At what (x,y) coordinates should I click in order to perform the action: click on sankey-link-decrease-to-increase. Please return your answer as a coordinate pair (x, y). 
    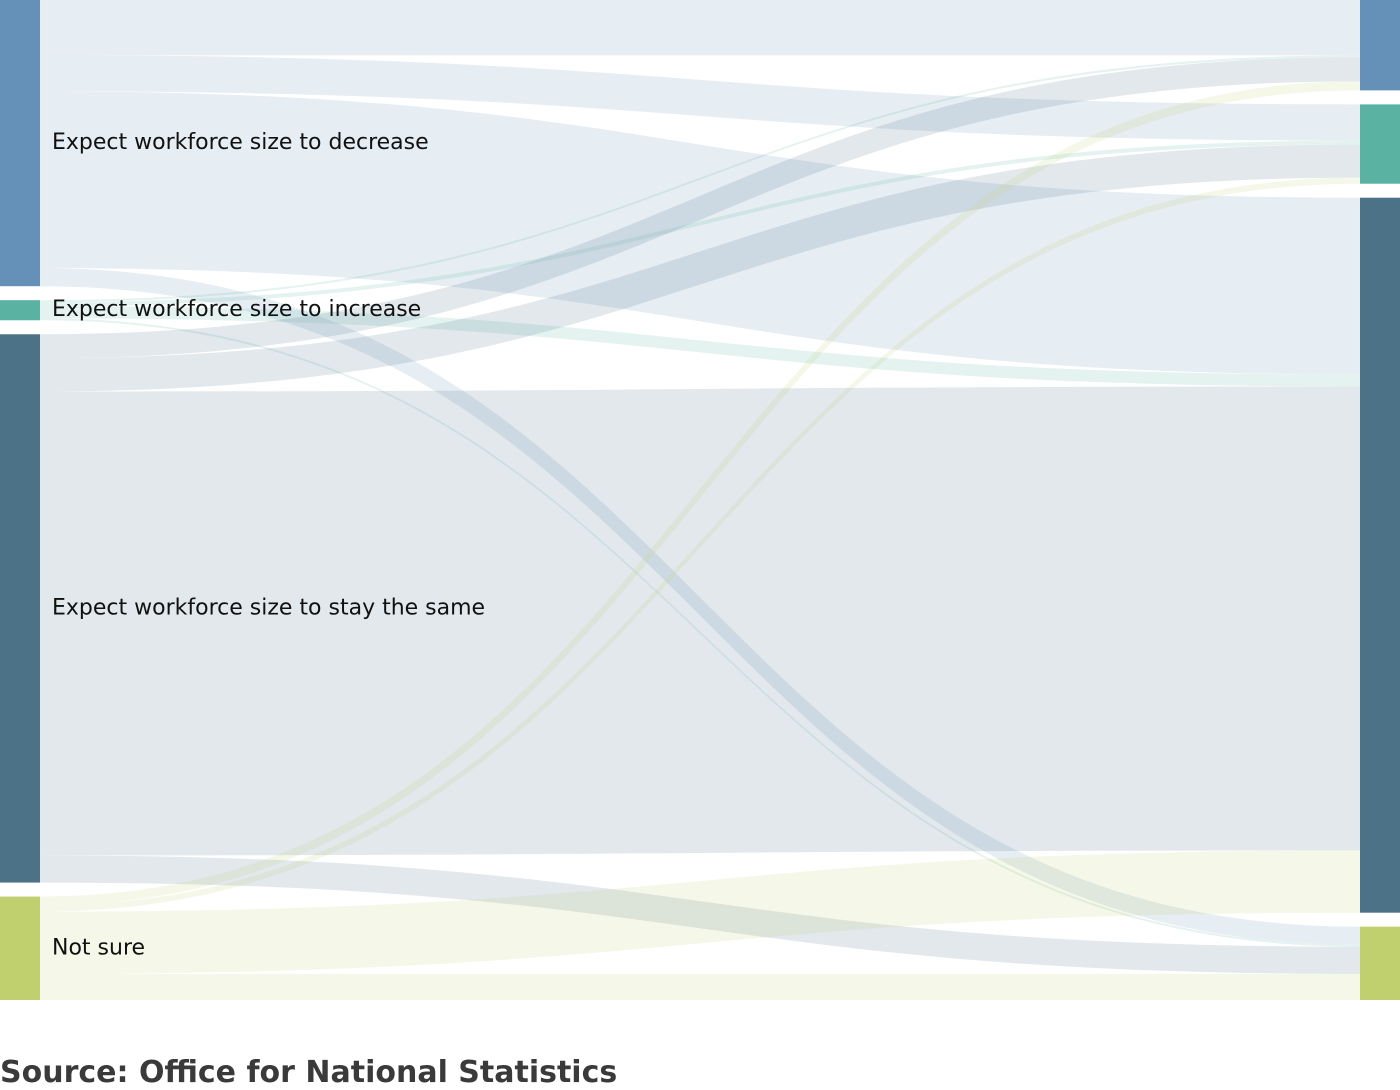
    Looking at the image, I should click on (700, 98).